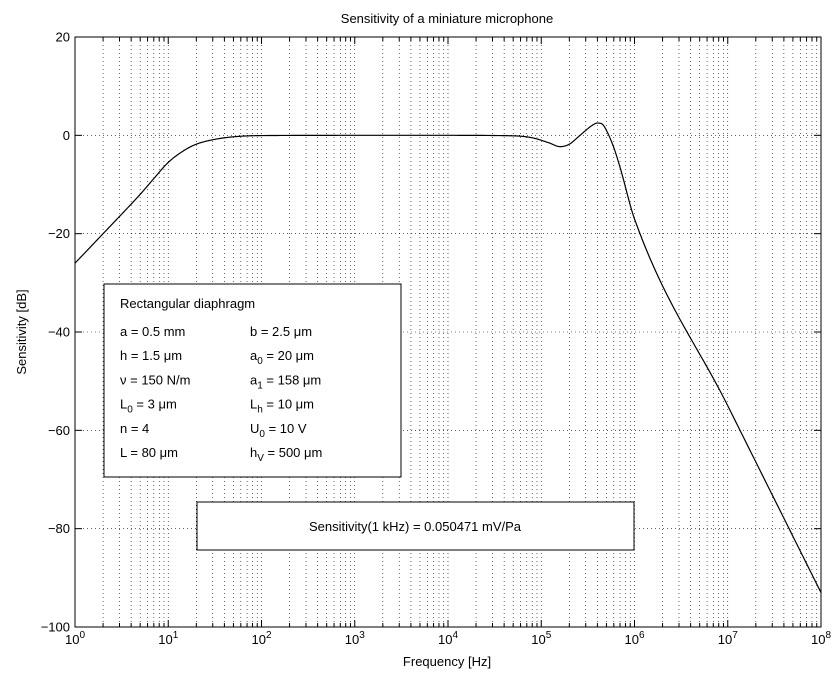 The height and width of the screenshot is (674, 833). I want to click on y-tick-label: 0, so click(66, 135).